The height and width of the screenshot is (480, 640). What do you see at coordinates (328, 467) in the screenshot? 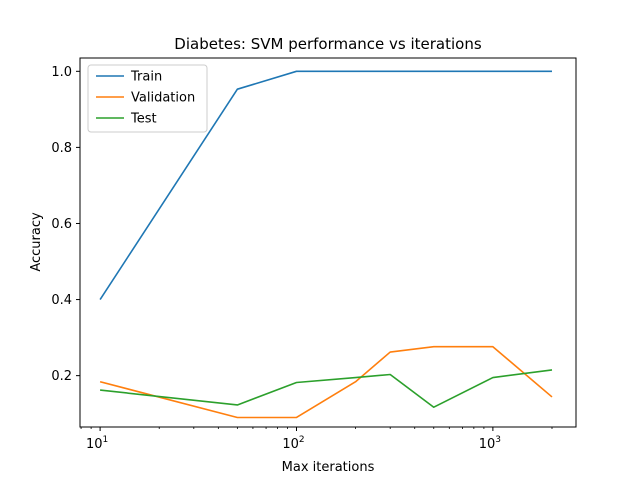
I see `x-axis-label: Max iterations` at bounding box center [328, 467].